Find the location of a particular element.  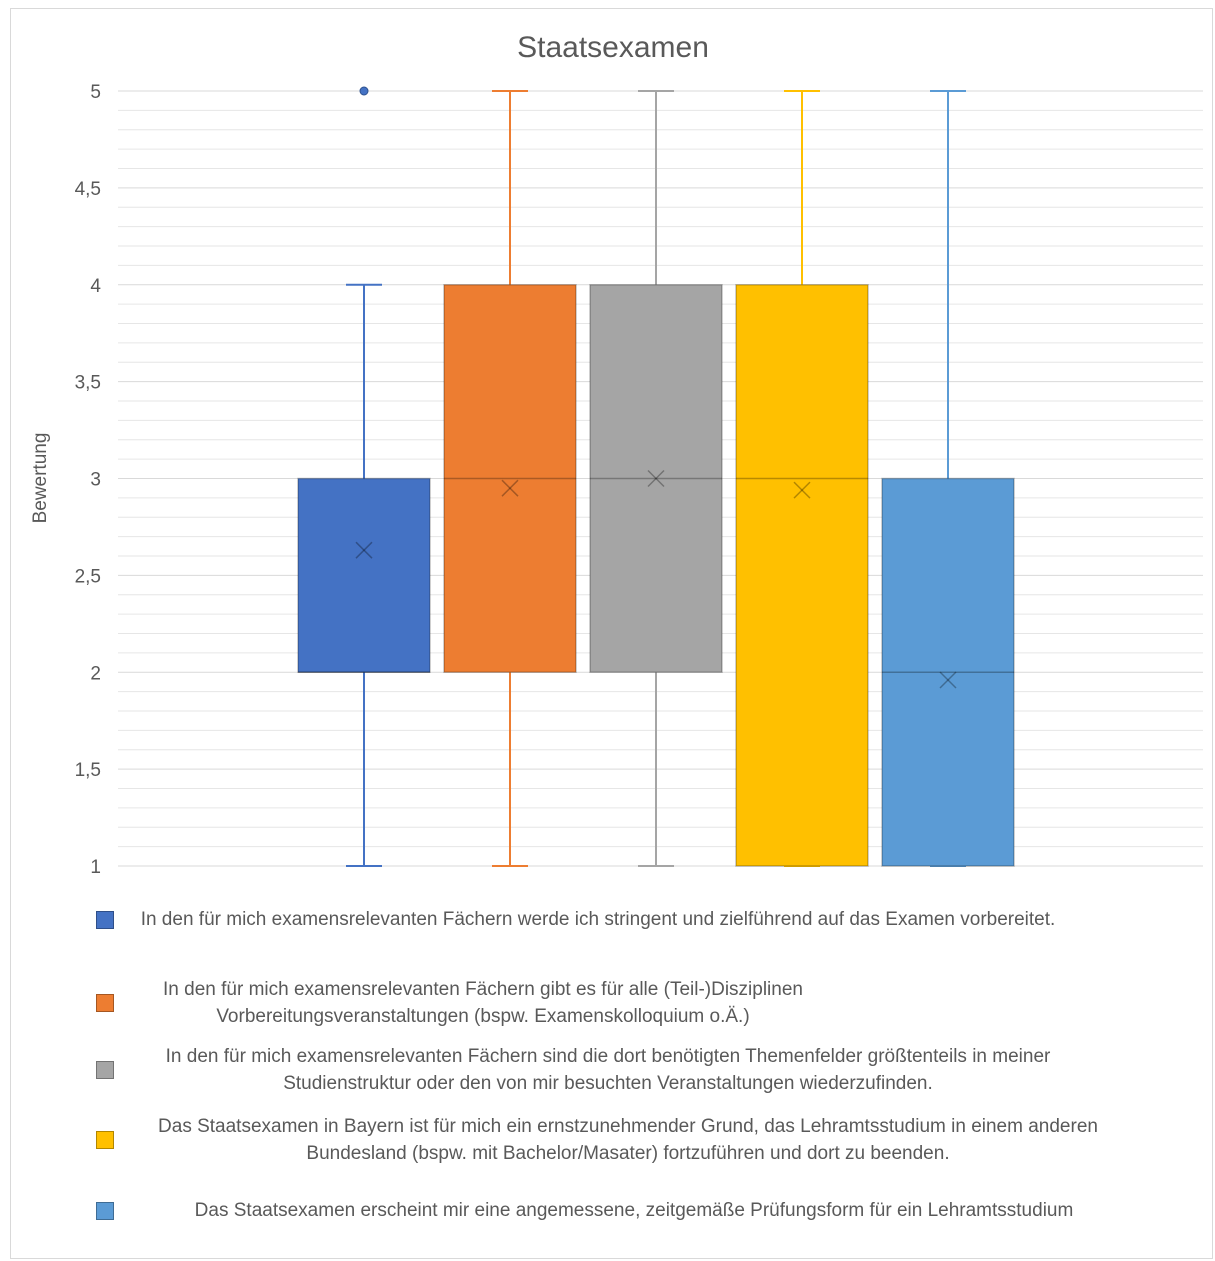

y-tick-label: 5 is located at coordinates (95, 92).